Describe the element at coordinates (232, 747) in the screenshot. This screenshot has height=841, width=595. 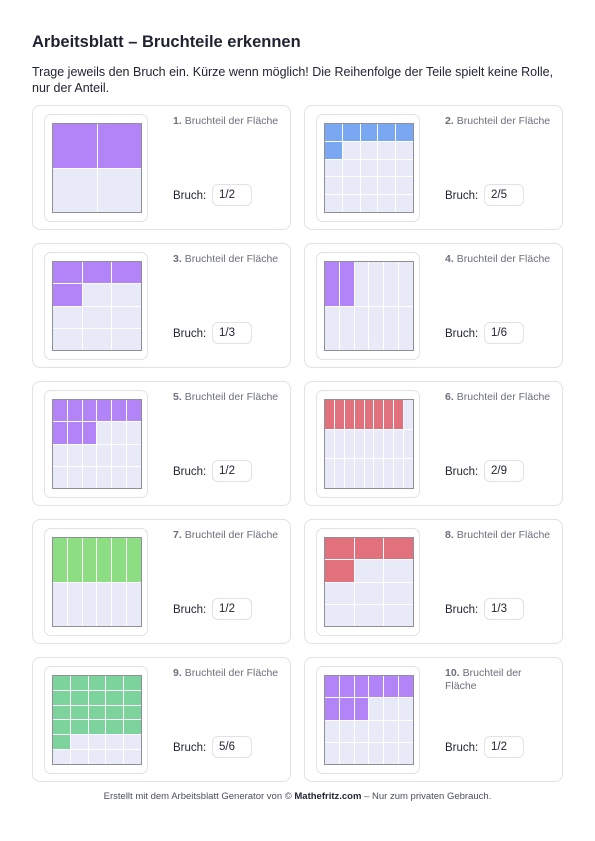
I see `answer-field: 5/6` at that location.